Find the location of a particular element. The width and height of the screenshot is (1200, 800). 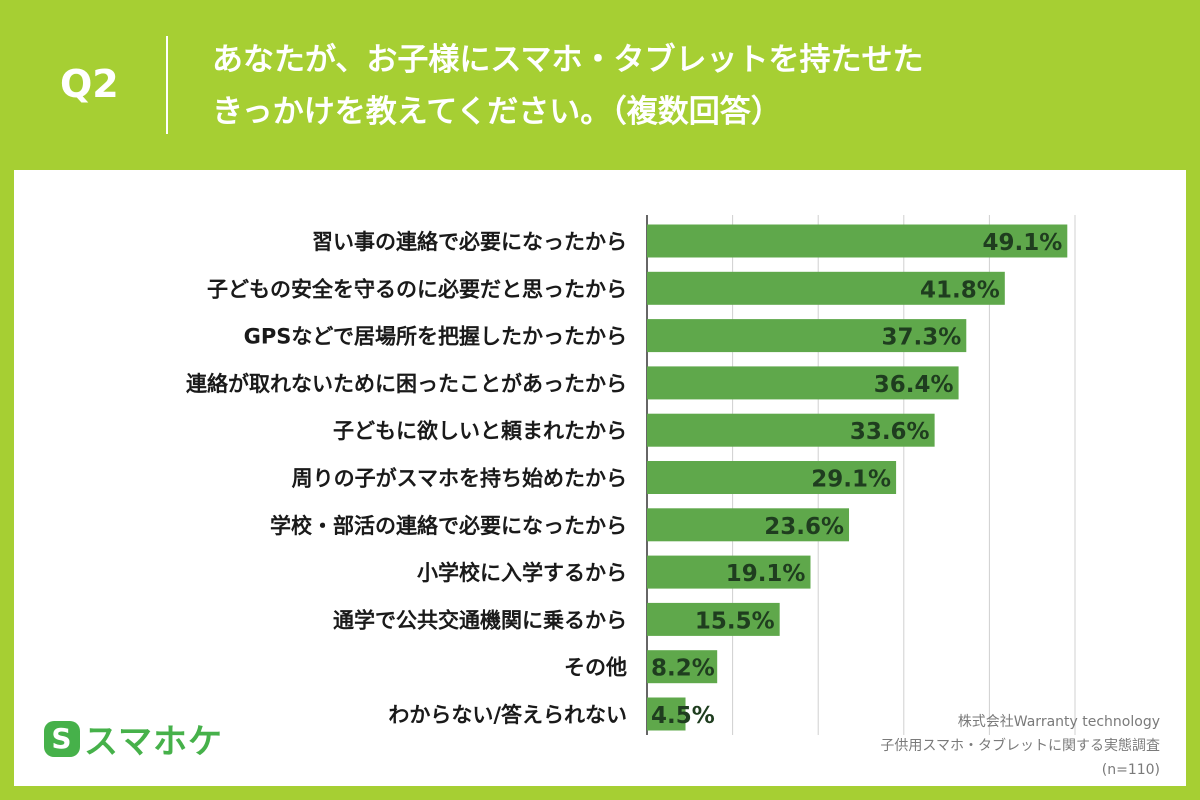

value-label-10: 8.2% is located at coordinates (683, 669).